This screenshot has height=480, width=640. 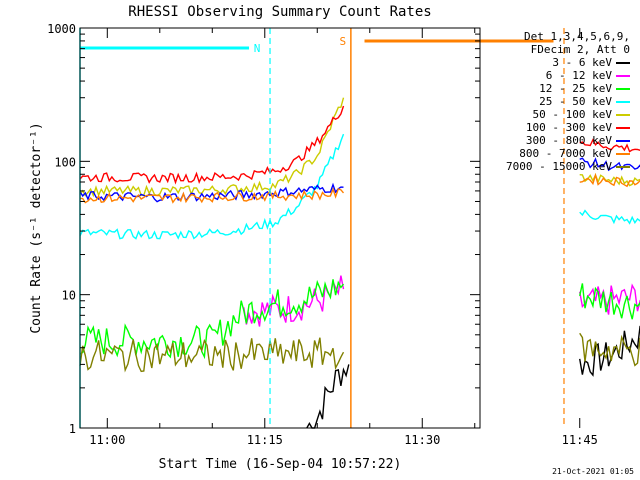 I want to click on legend-label: 300 - 800 keV, so click(x=568, y=140).